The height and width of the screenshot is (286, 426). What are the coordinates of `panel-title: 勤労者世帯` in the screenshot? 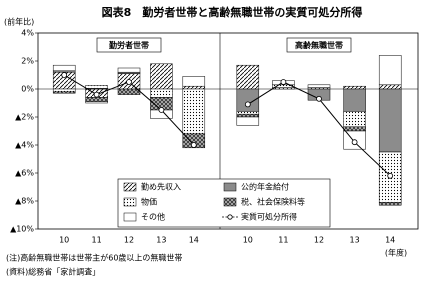 It's located at (129, 45).